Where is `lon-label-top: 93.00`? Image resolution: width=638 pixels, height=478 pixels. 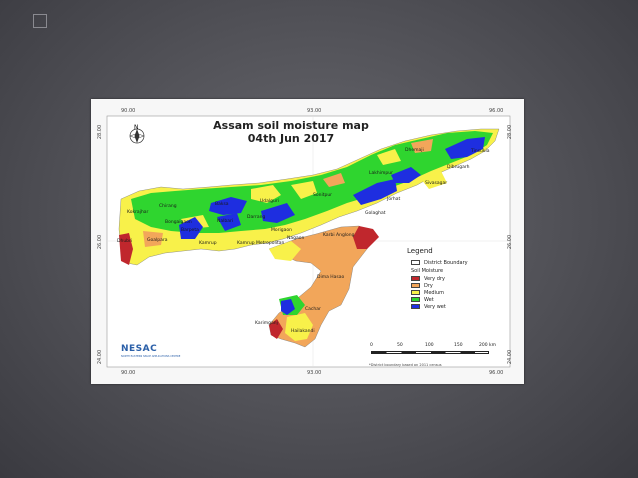 lon-label-top: 93.00 is located at coordinates (314, 111).